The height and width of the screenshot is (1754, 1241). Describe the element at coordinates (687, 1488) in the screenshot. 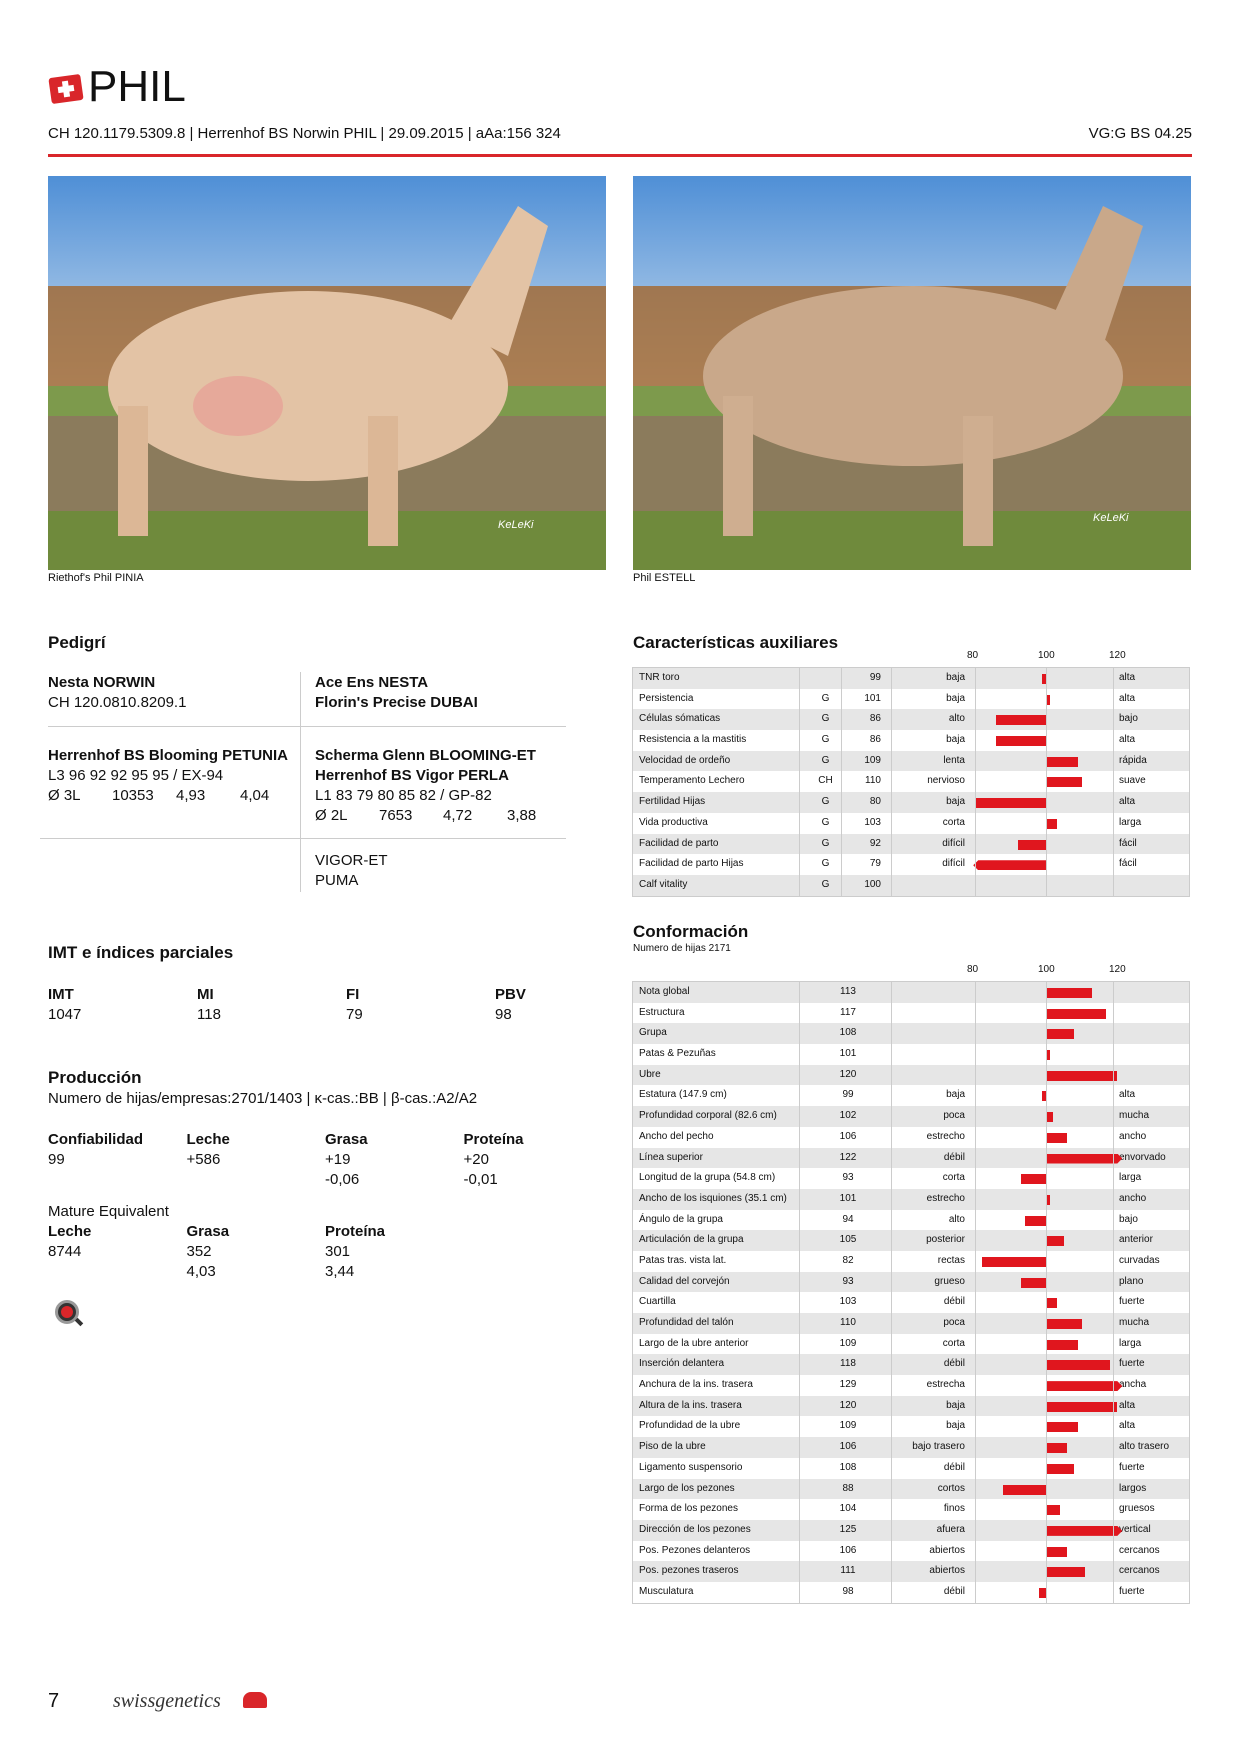

I see `trait-name: Largo de los pezones` at that location.